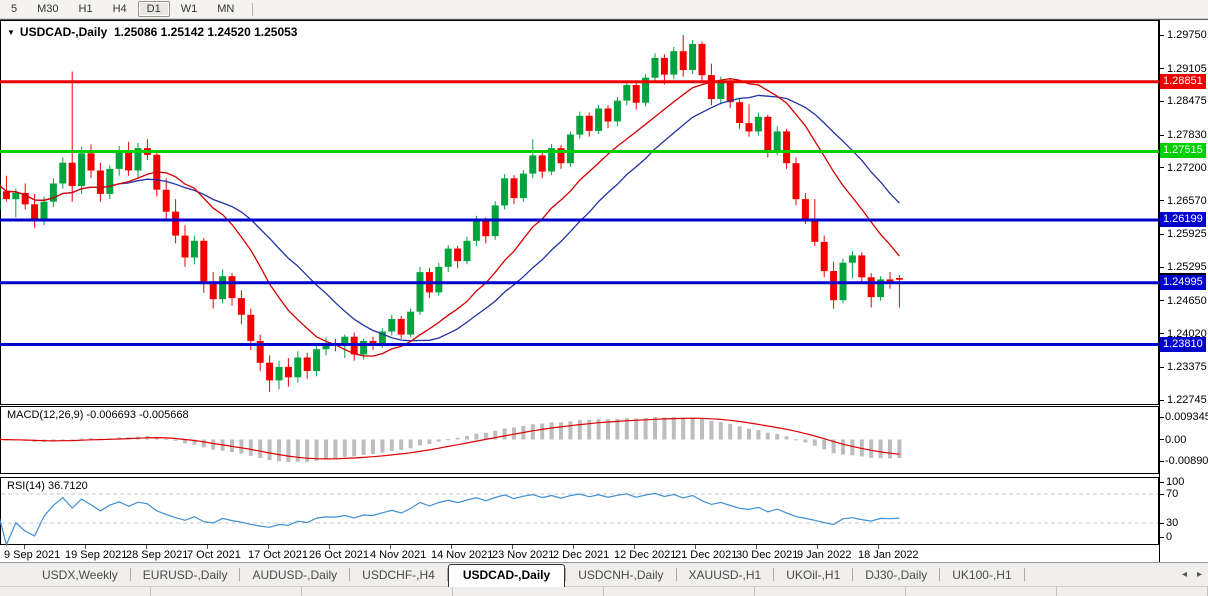 The image size is (1208, 596). Describe the element at coordinates (767, 555) in the screenshot. I see `date-label: 30 Dec 2021` at that location.